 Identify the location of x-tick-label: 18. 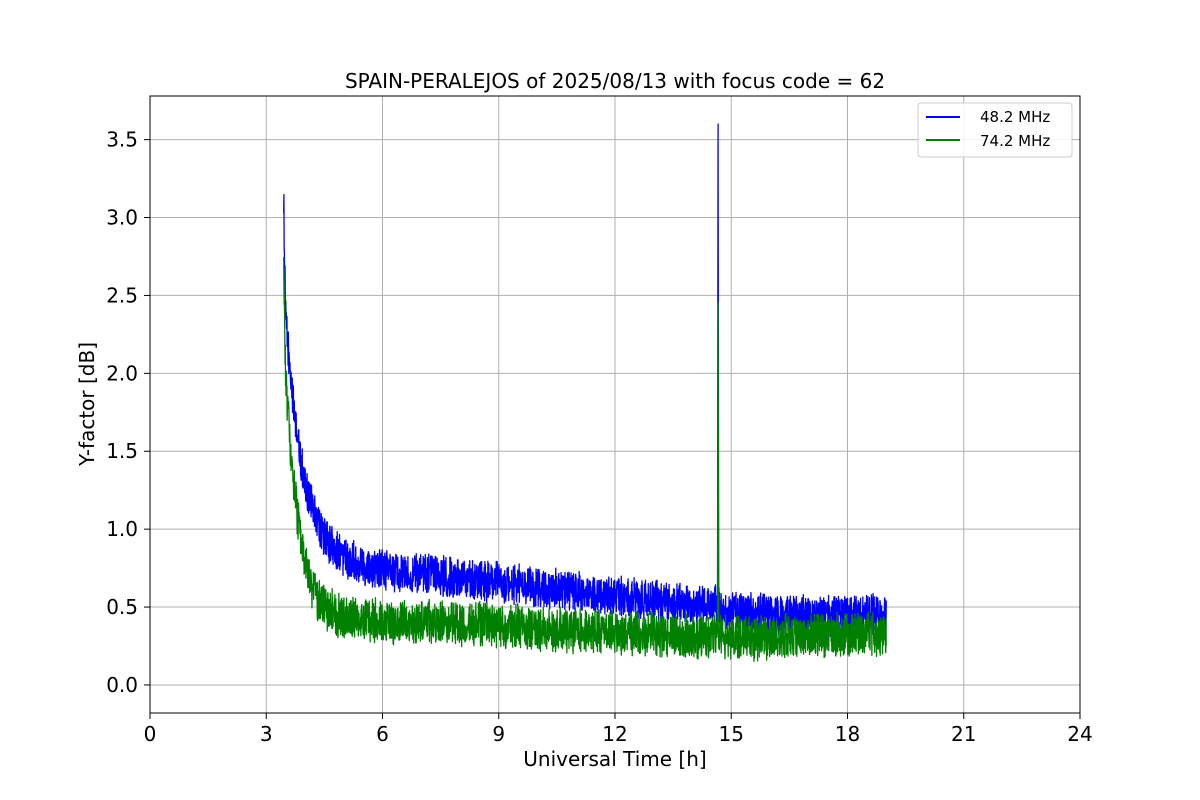
(847, 734).